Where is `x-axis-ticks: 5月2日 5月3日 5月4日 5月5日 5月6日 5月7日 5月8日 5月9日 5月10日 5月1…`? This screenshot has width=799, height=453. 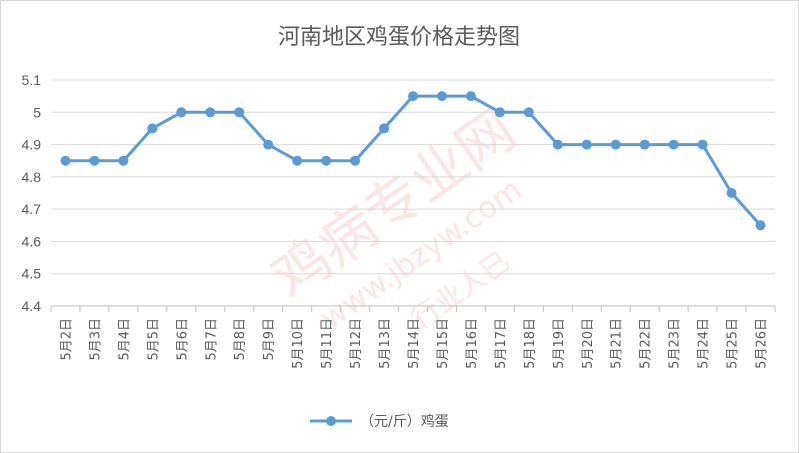 x-axis-ticks: 5月2日 5月3日 5月4日 5月5日 5月6日 5月7日 5月8日 5月9日 5月10日 5月1… is located at coordinates (414, 343).